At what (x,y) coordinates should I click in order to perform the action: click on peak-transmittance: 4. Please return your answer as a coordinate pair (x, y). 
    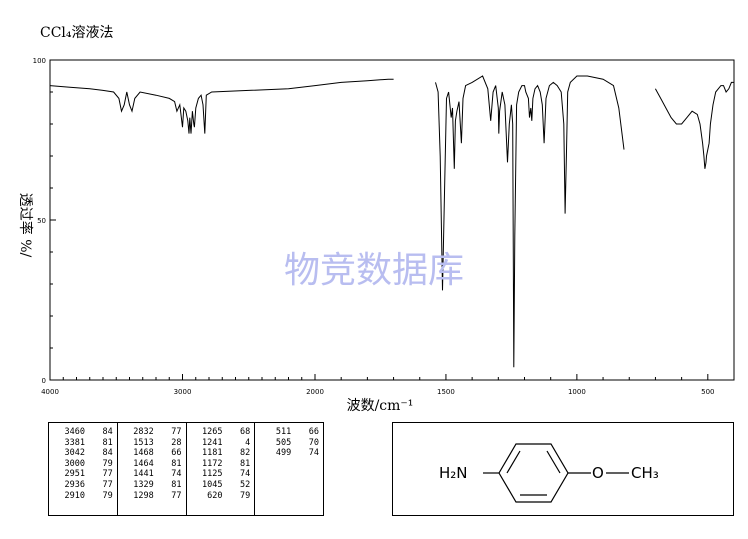
    Looking at the image, I should click on (248, 442).